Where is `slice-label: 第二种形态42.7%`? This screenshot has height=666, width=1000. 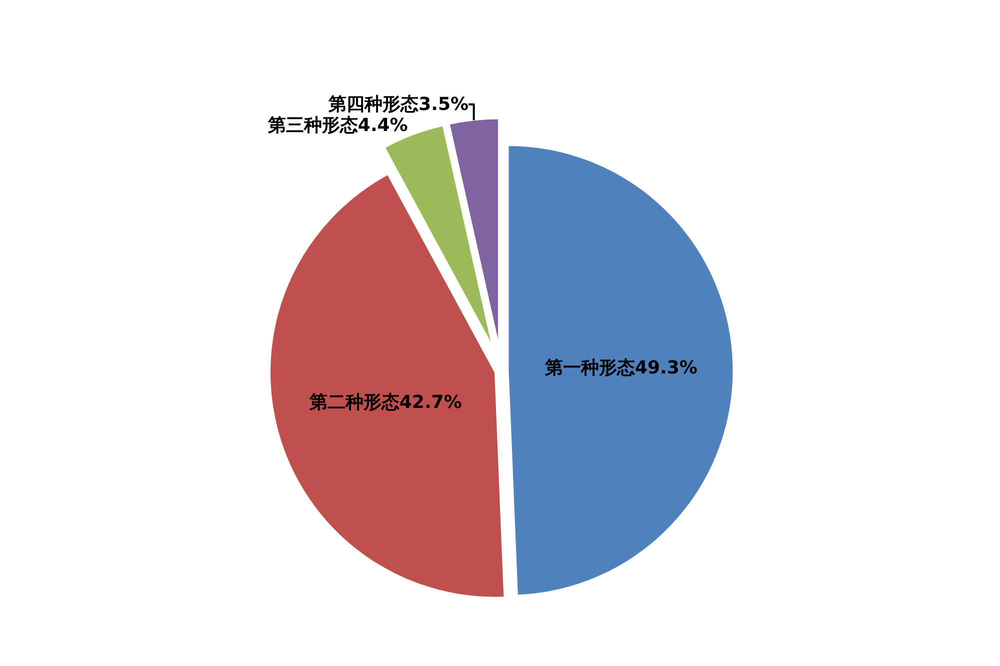 slice-label: 第二种形态42.7% is located at coordinates (385, 403).